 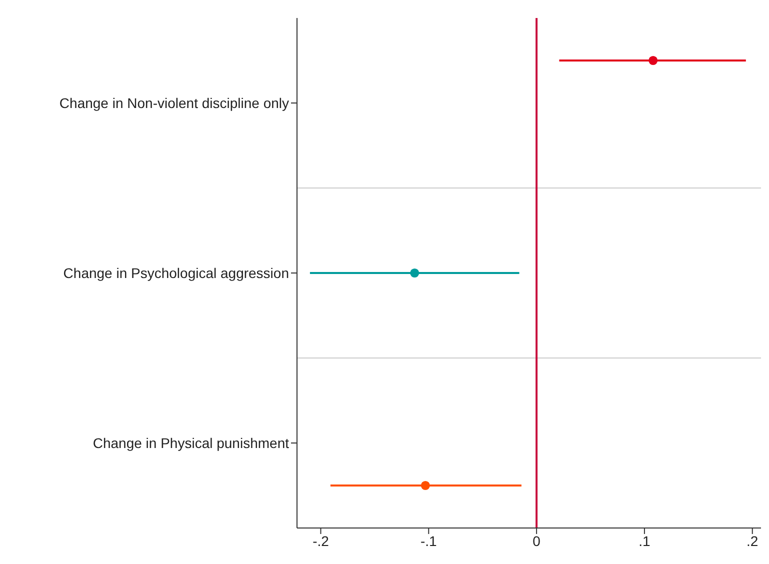 What do you see at coordinates (176, 272) in the screenshot?
I see `y-tick-label: Change in Psychological aggression` at bounding box center [176, 272].